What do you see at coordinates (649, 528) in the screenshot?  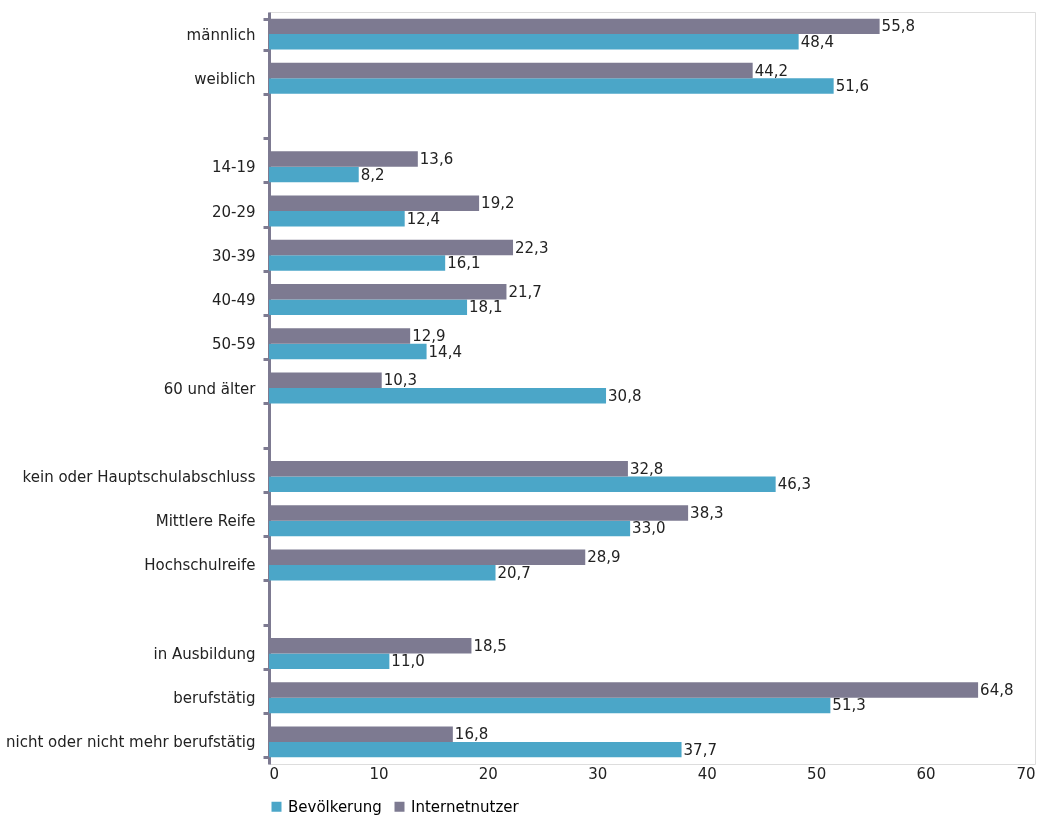 I see `data-label: 33,0` at bounding box center [649, 528].